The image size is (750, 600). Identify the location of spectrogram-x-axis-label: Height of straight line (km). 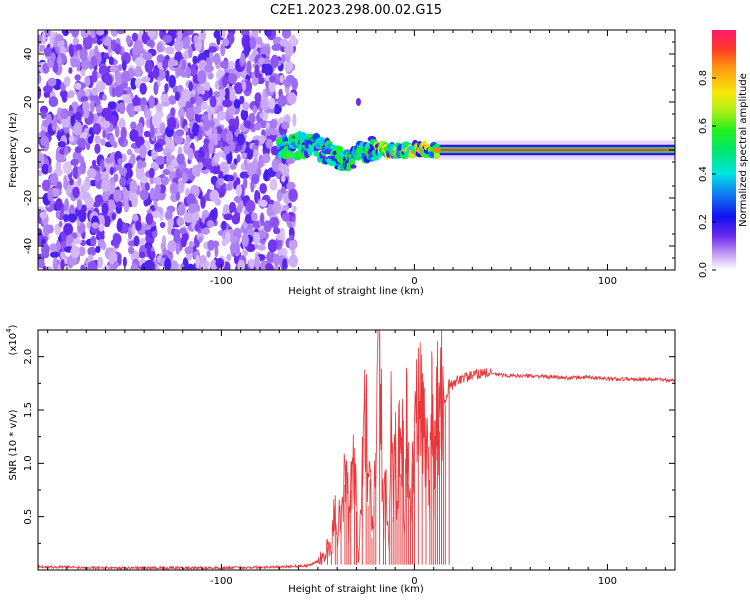
(356, 291).